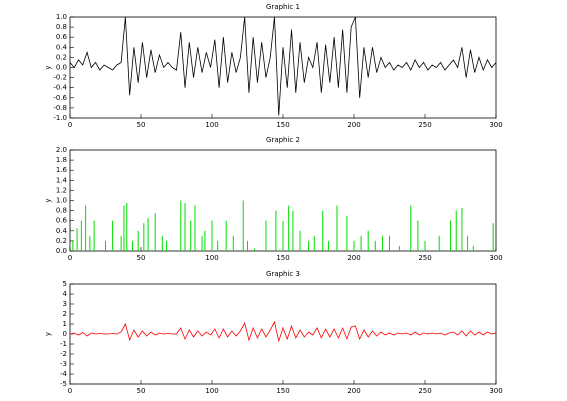 Image resolution: width=567 pixels, height=401 pixels. What do you see at coordinates (62, 231) in the screenshot?
I see `y-tick-label: 0.4` at bounding box center [62, 231].